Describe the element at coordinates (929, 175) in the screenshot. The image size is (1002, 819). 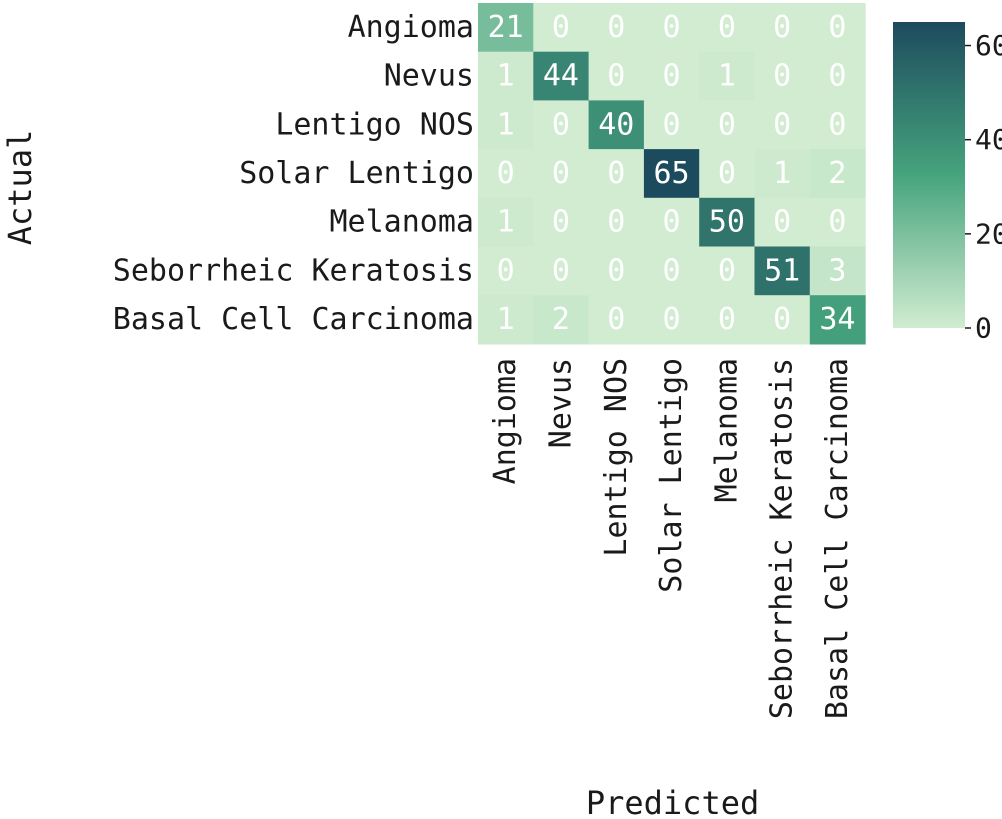
I see `colorbar-gradient` at that location.